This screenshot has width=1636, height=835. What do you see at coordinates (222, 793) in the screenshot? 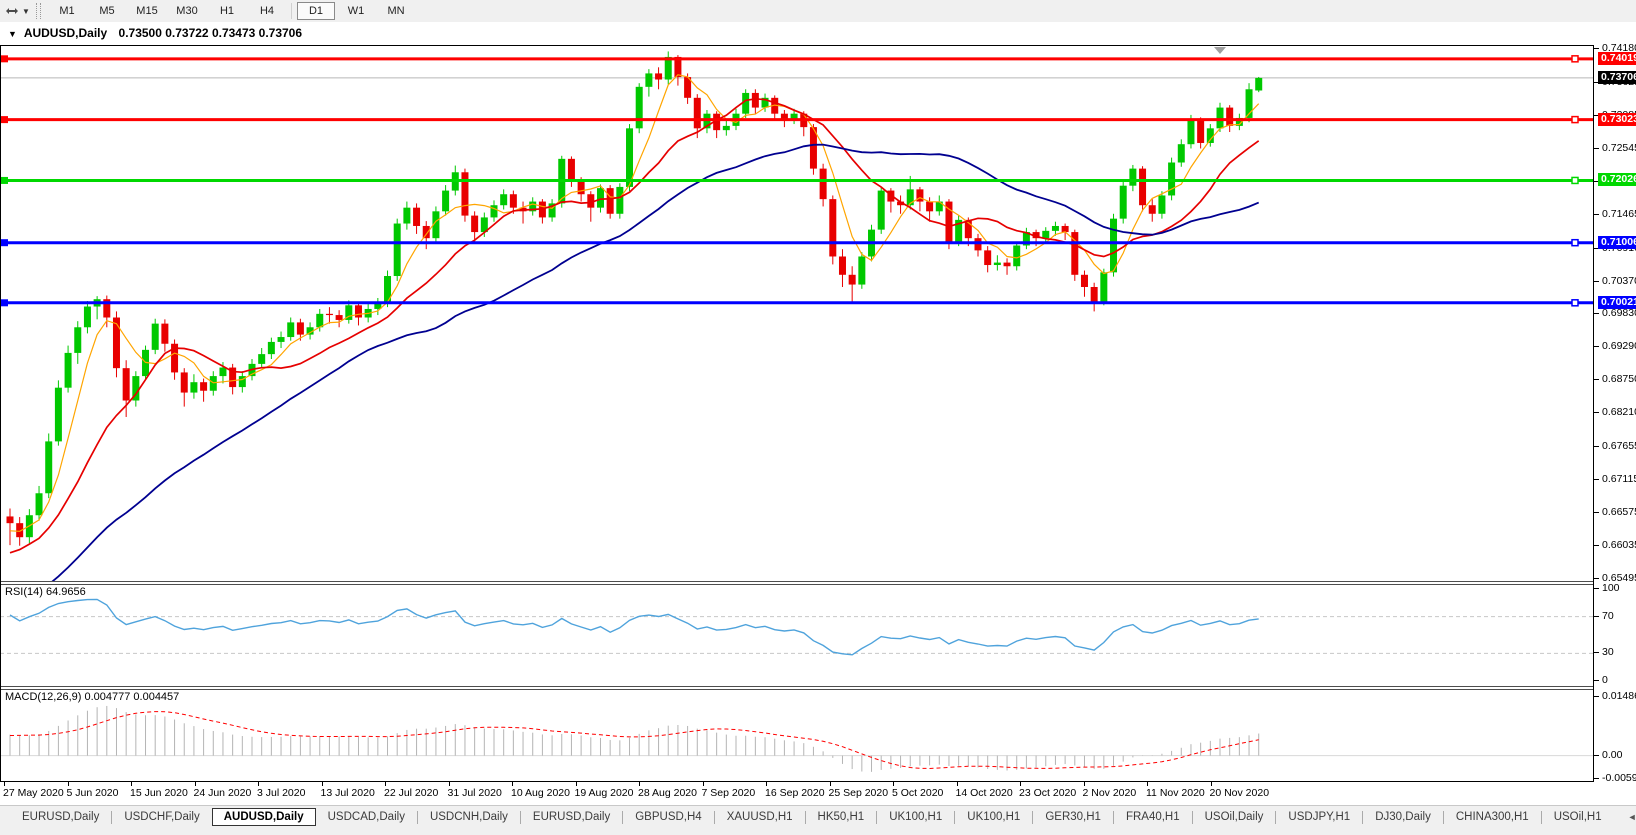
I see `date-axis-label: 24 Jun 2020` at bounding box center [222, 793].